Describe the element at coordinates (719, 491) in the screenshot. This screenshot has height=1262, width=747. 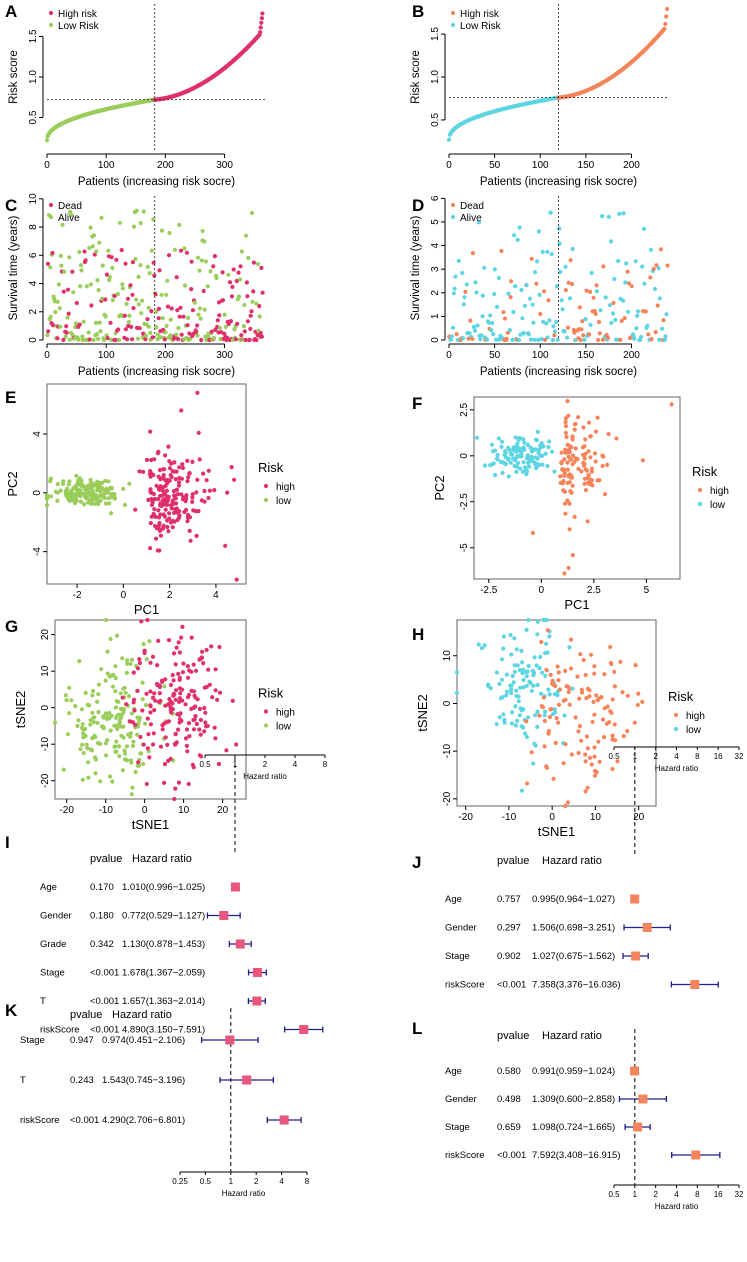
I see `legend-label-high: high` at that location.